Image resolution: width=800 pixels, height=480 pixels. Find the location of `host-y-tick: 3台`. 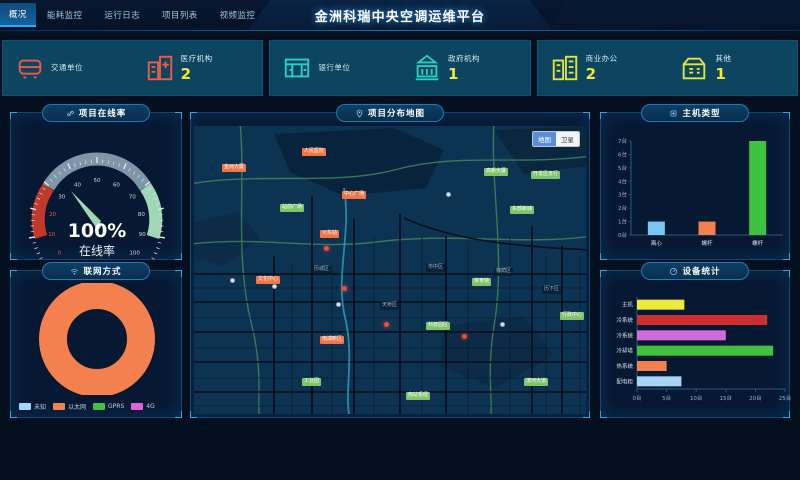

host-y-tick: 3台 is located at coordinates (622, 195).